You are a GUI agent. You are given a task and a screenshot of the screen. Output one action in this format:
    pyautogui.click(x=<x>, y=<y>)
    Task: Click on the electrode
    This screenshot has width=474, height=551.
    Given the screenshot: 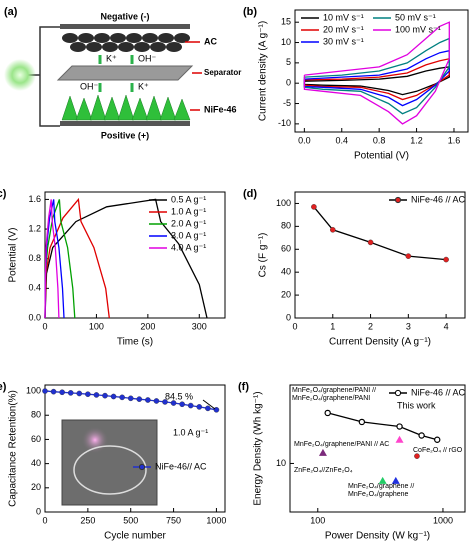 What is the action you would take?
    pyautogui.click(x=125, y=26)
    